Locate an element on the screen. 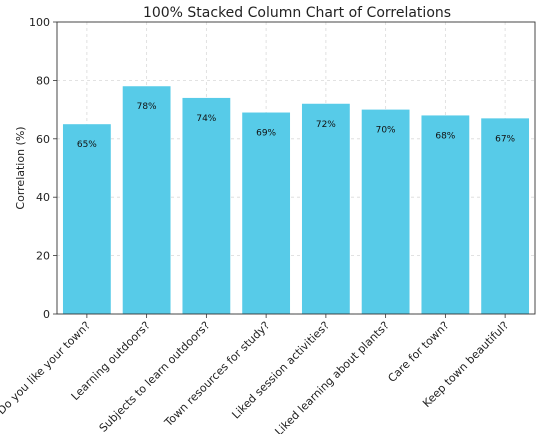 This screenshot has width=550, height=438. x-tick-label: Care for town? is located at coordinates (418, 352).